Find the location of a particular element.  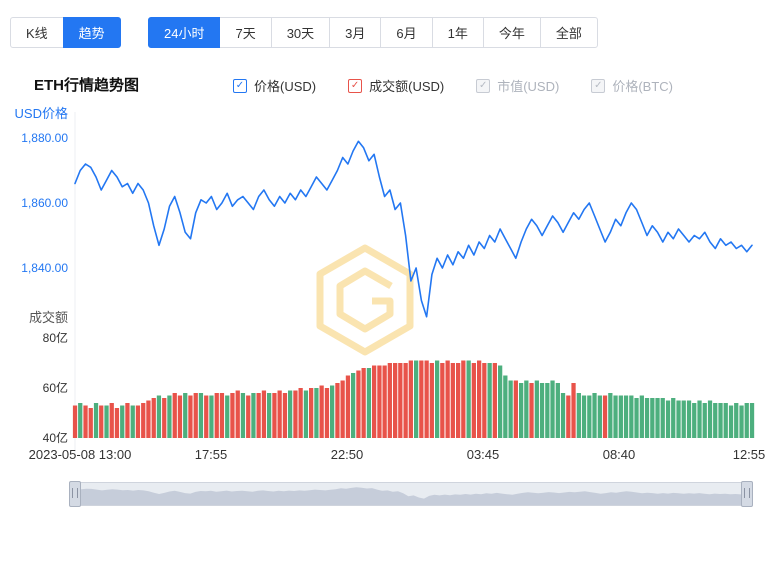

series-legend: 价格(USD) 成交额(USD) 市值(USD) 价格(BTC) is located at coordinates (453, 85).